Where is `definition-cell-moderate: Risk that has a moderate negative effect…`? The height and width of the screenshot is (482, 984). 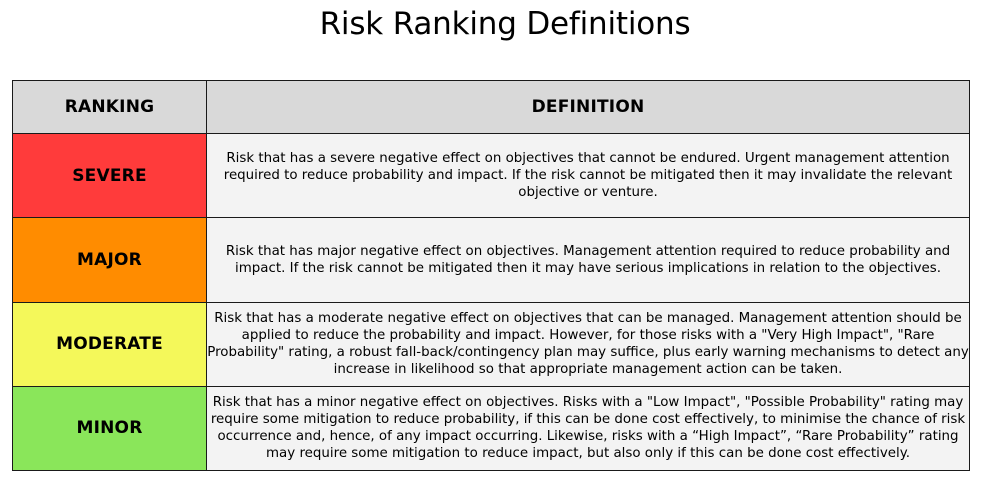 definition-cell-moderate: Risk that has a moderate negative effect… is located at coordinates (588, 344).